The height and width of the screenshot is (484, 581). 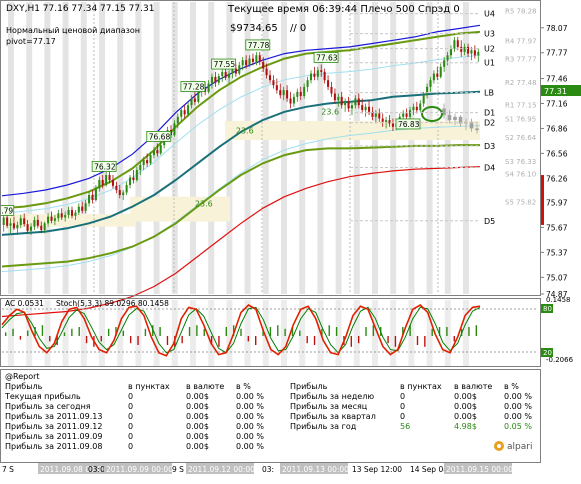 I want to click on level-label-u3: U3, so click(x=489, y=34).